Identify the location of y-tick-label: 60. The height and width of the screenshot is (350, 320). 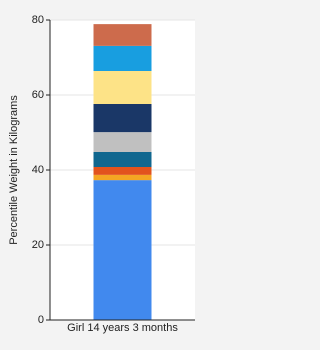
(38, 95).